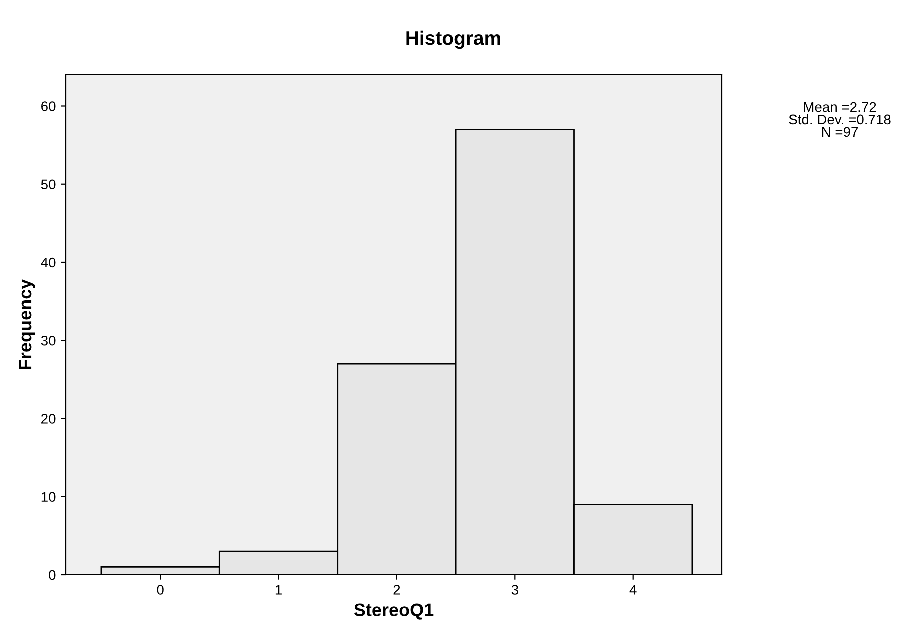 This screenshot has width=907, height=634. I want to click on y-tick-label: 40, so click(48, 263).